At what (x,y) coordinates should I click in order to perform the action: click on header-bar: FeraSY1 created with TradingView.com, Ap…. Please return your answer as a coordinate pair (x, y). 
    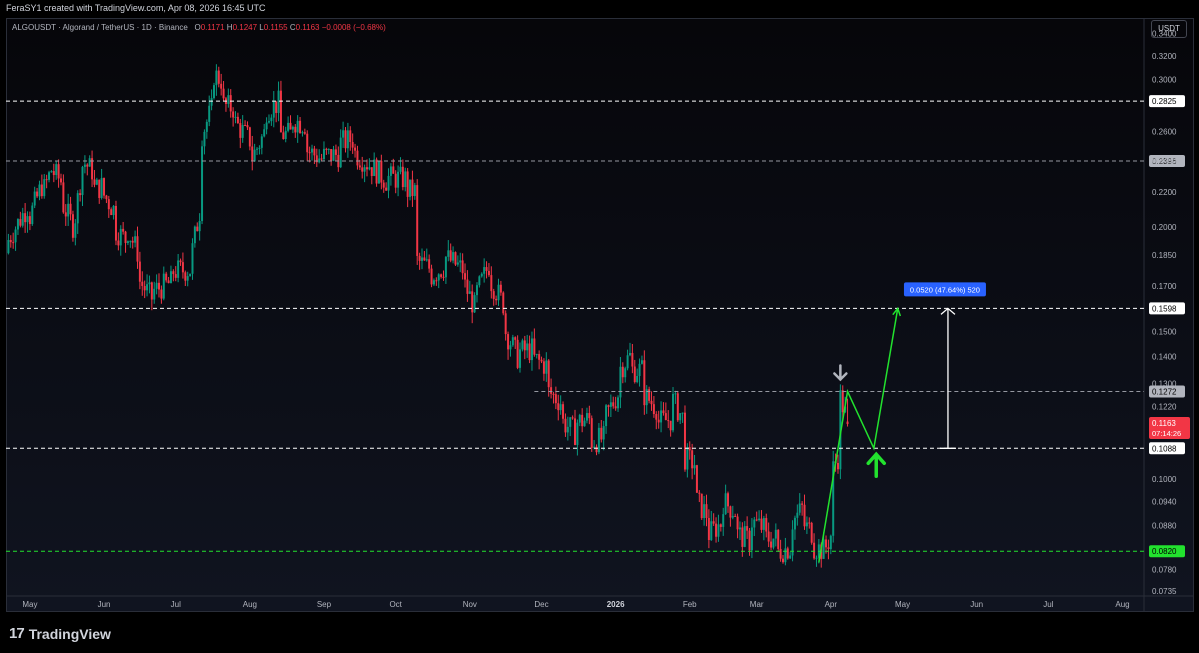
    Looking at the image, I should click on (599, 9).